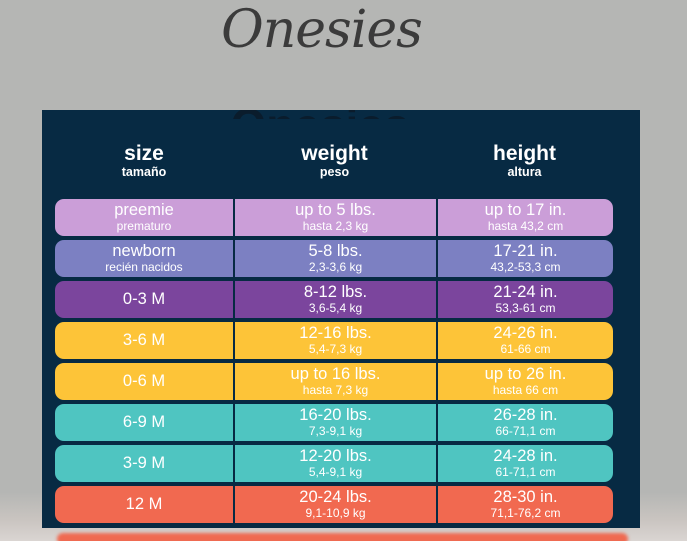  I want to click on weight-subvalue: 3,6-5,4 kg, so click(335, 307).